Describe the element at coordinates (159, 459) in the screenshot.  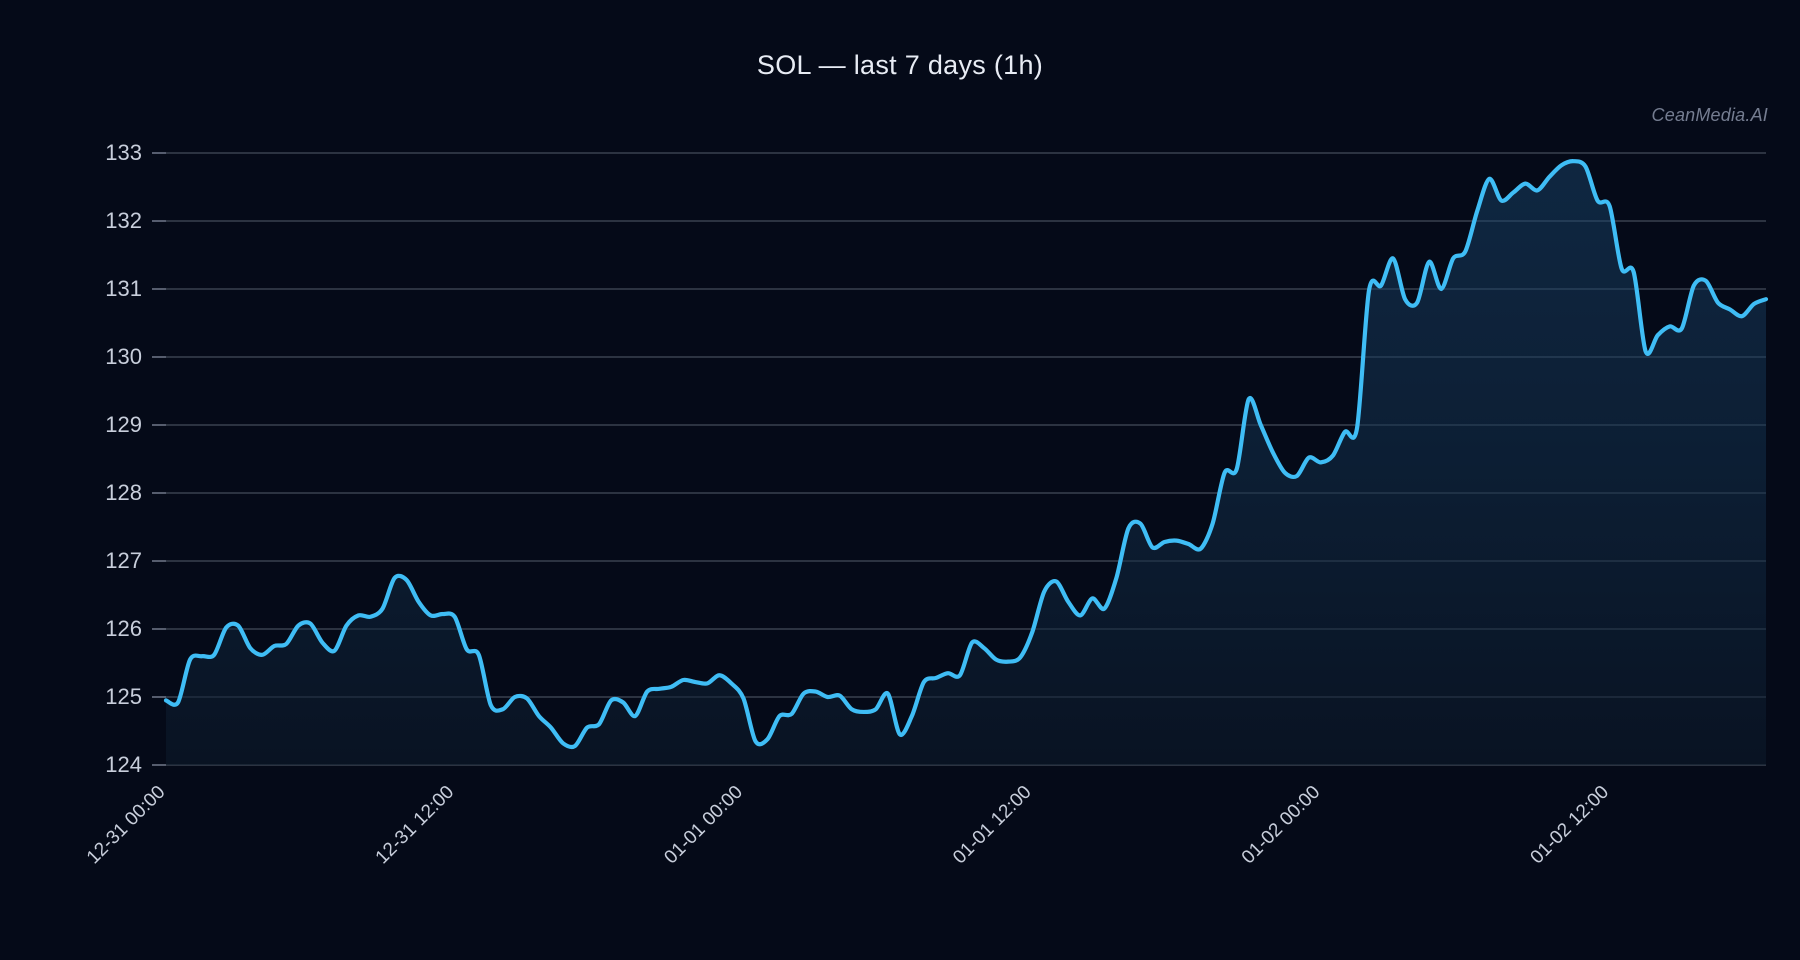
I see `y-tick-marks-group` at that location.